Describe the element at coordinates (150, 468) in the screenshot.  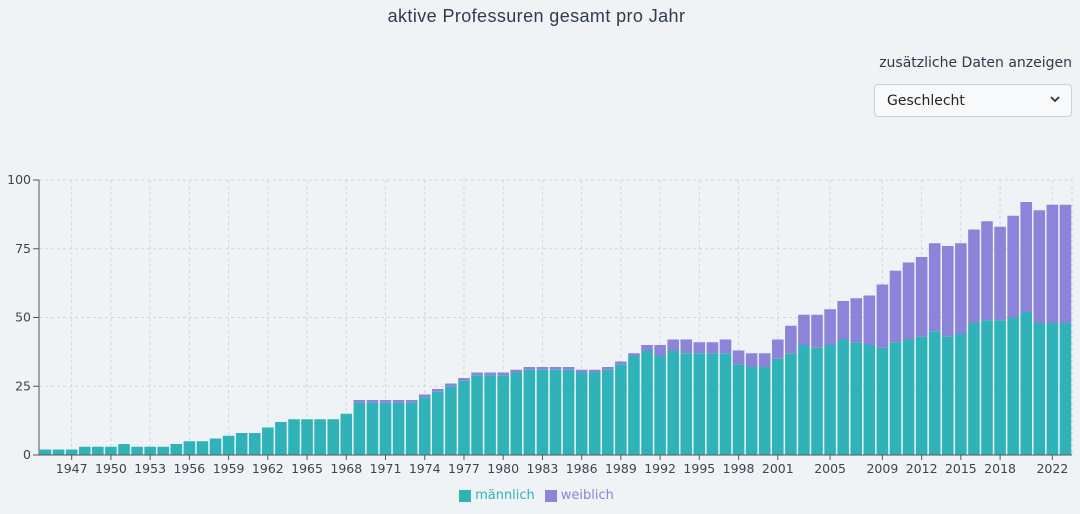
I see `x-tick-label: 1953` at that location.